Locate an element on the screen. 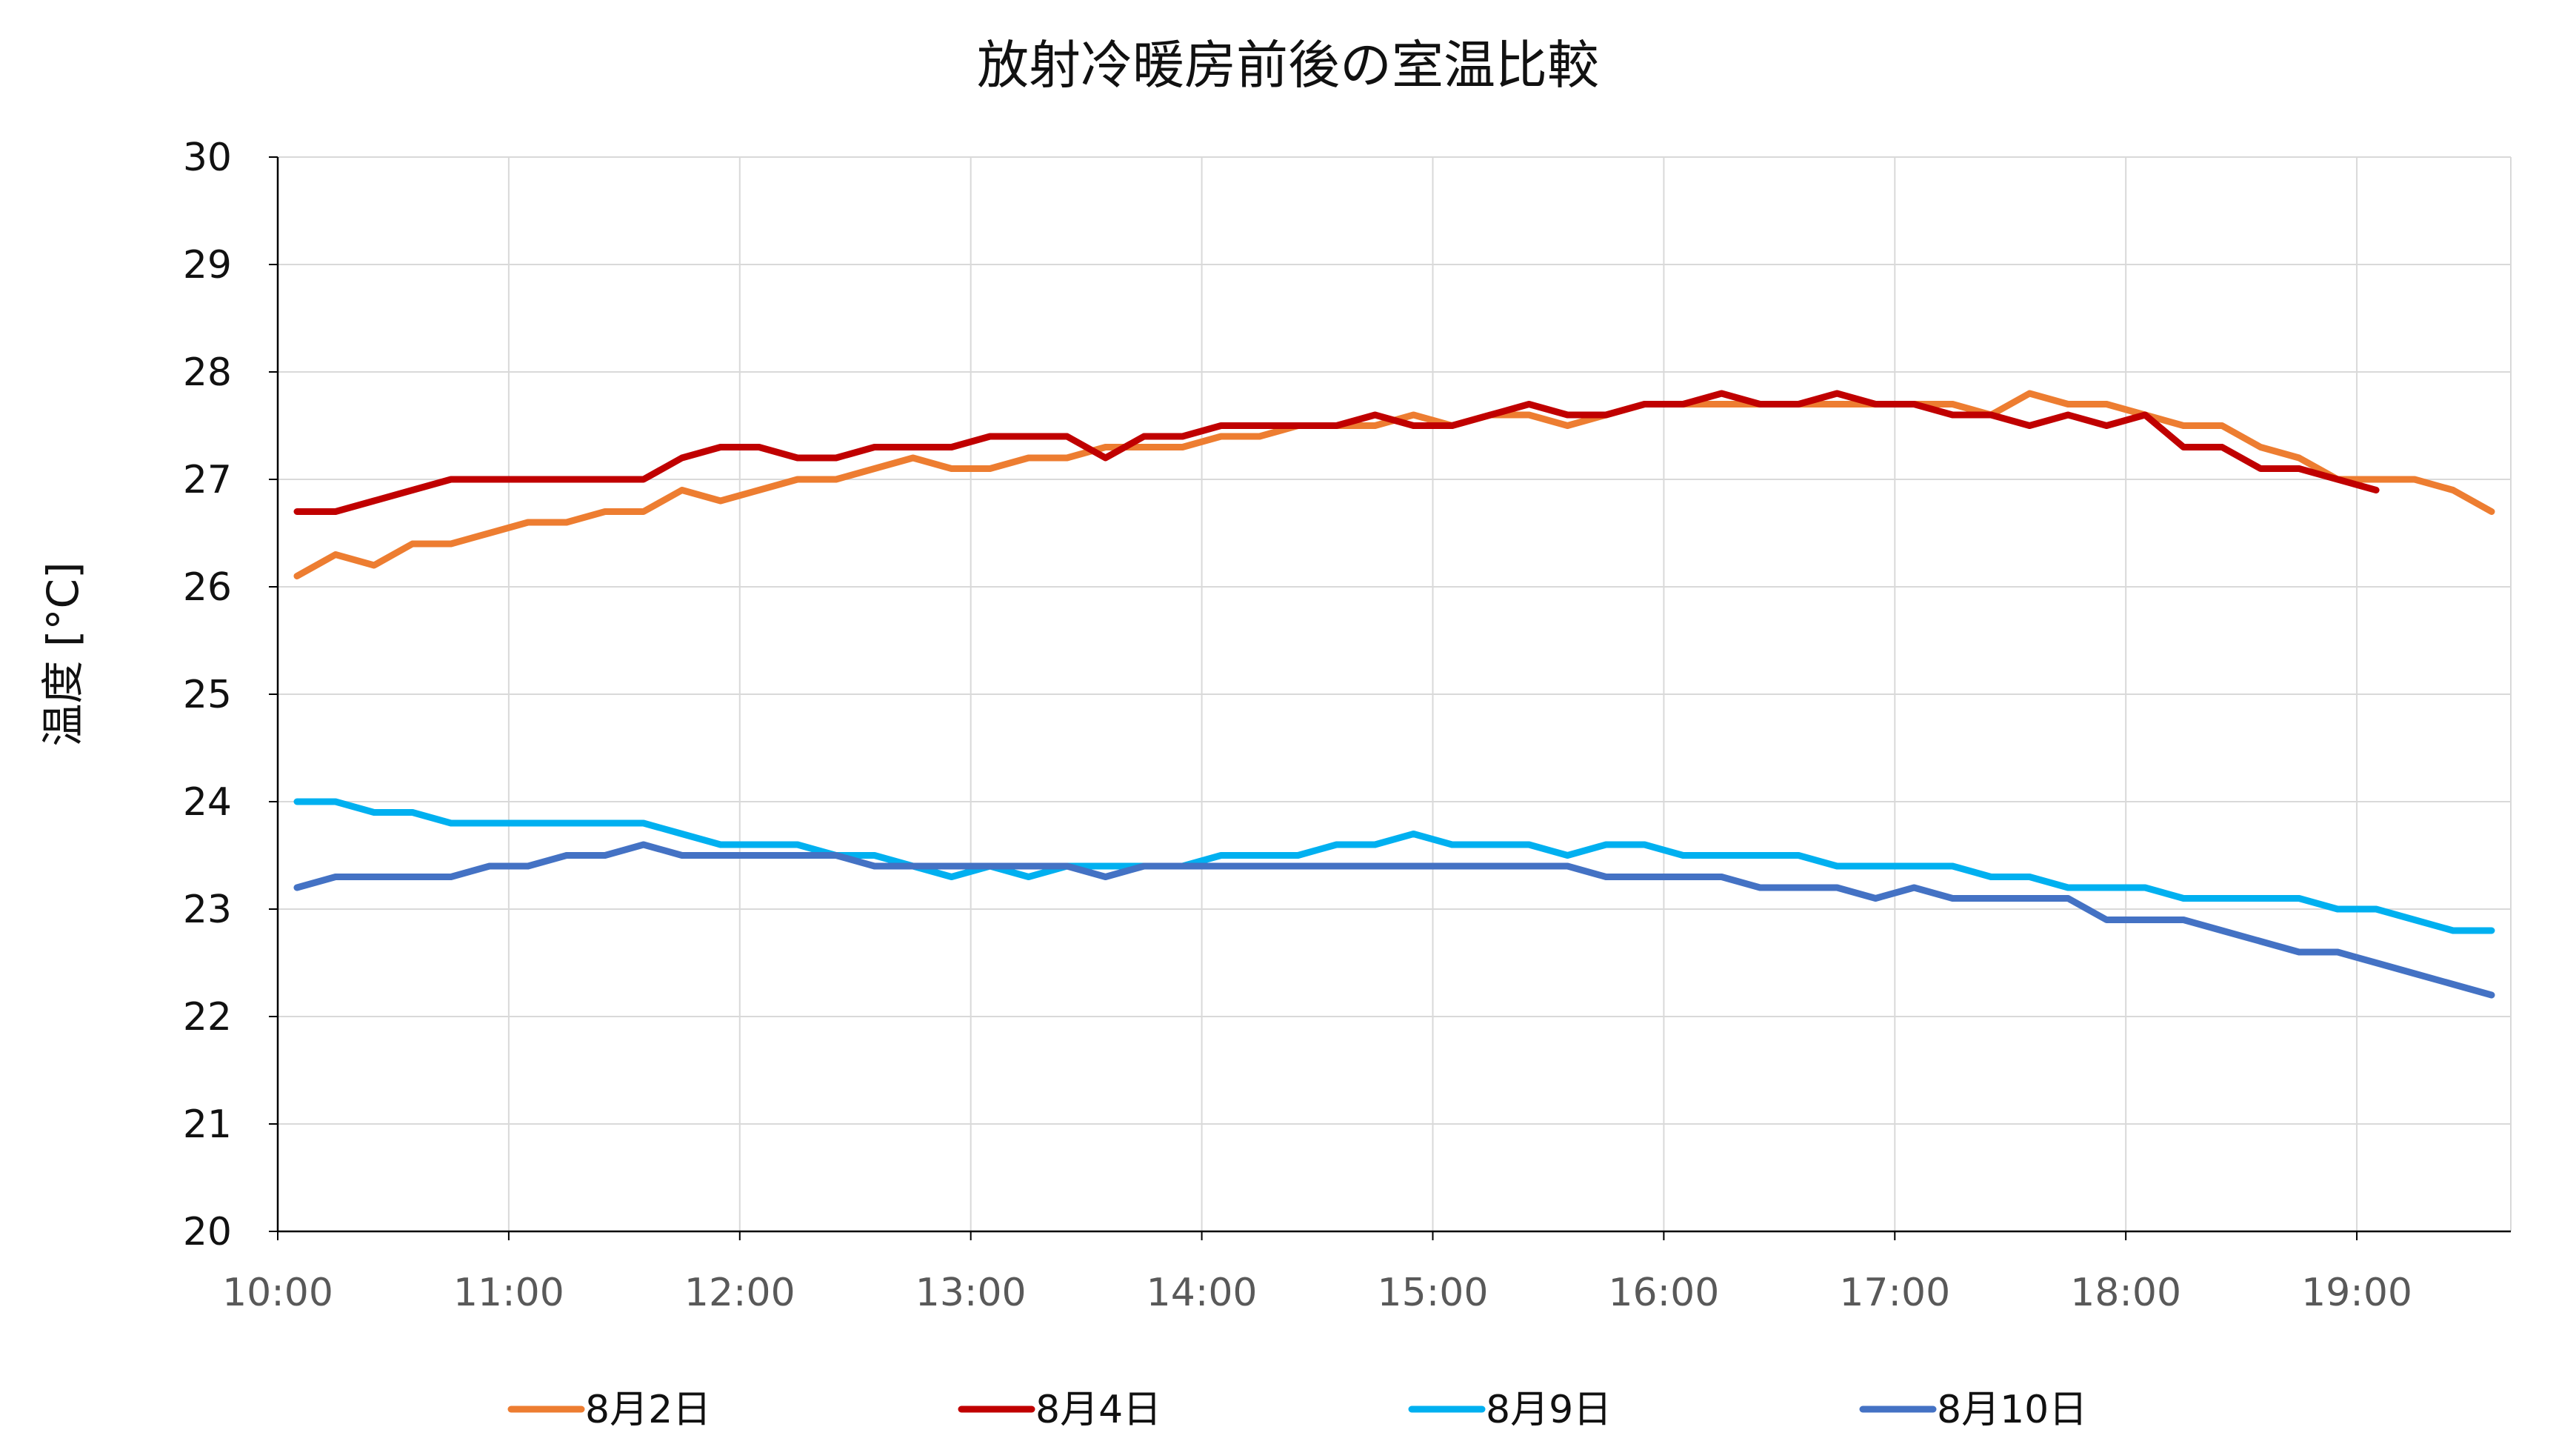  y-tick-label: 21 is located at coordinates (207, 1124).